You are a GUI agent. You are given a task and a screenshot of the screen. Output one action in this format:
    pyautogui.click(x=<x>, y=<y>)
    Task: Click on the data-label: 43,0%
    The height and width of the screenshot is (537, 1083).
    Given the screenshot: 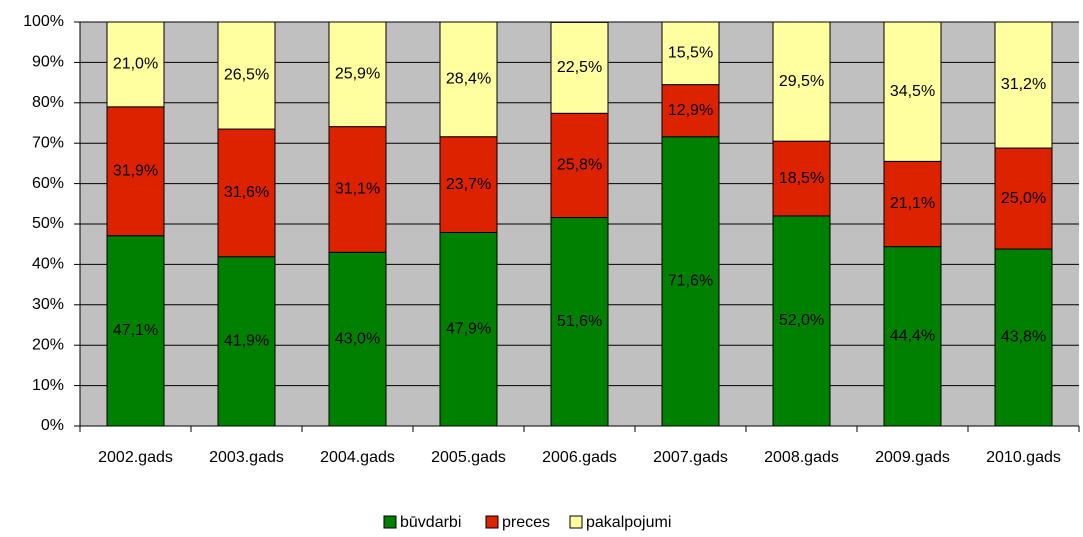 What is the action you would take?
    pyautogui.click(x=357, y=338)
    